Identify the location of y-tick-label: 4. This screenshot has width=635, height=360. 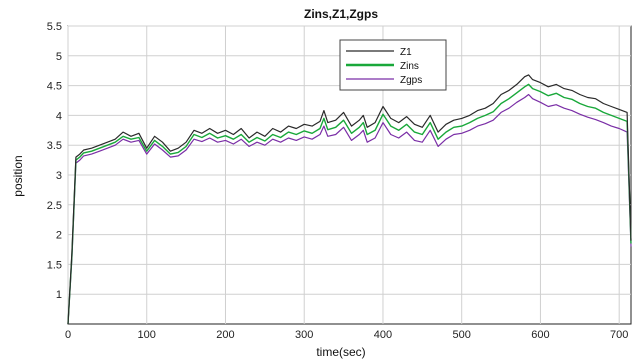
(59, 116).